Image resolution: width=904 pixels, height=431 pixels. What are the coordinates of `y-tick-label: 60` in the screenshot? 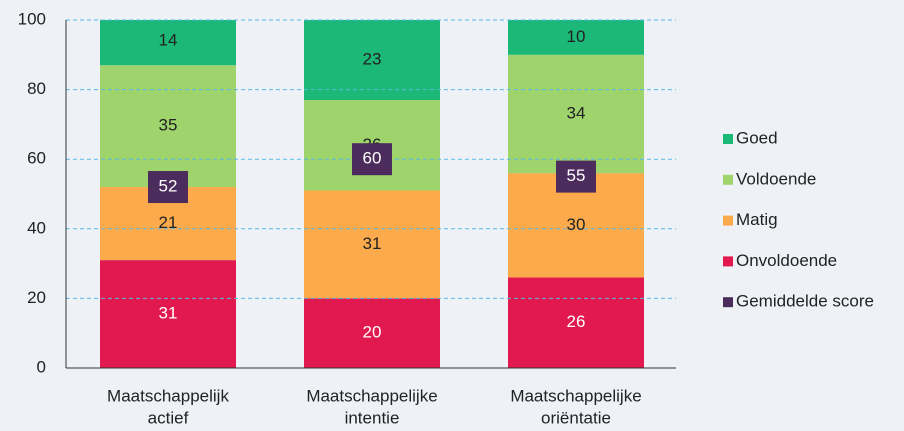 It's located at (36, 158).